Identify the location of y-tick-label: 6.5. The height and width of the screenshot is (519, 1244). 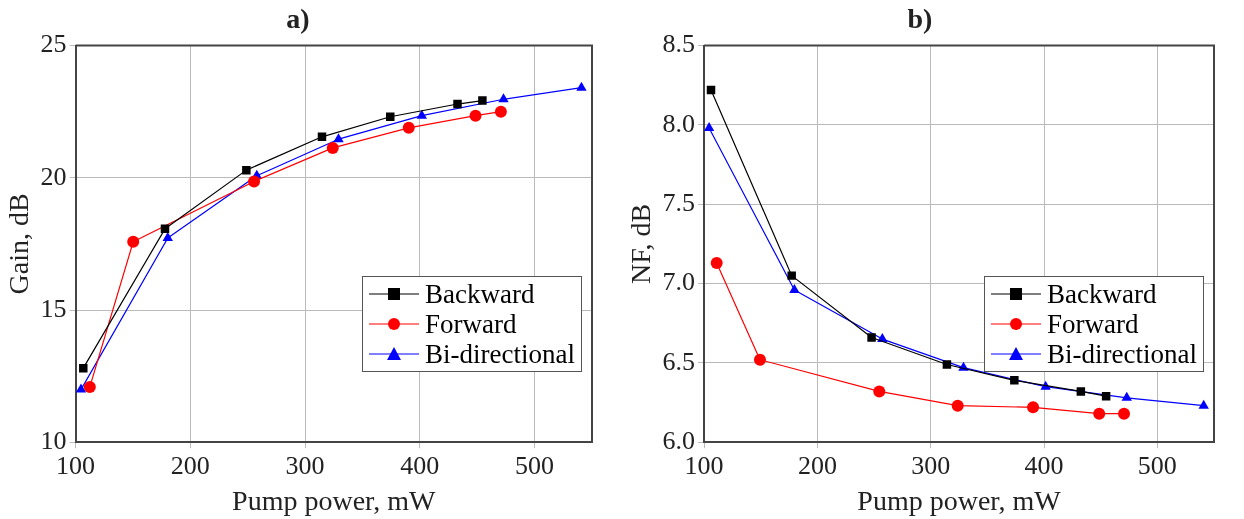
(679, 361).